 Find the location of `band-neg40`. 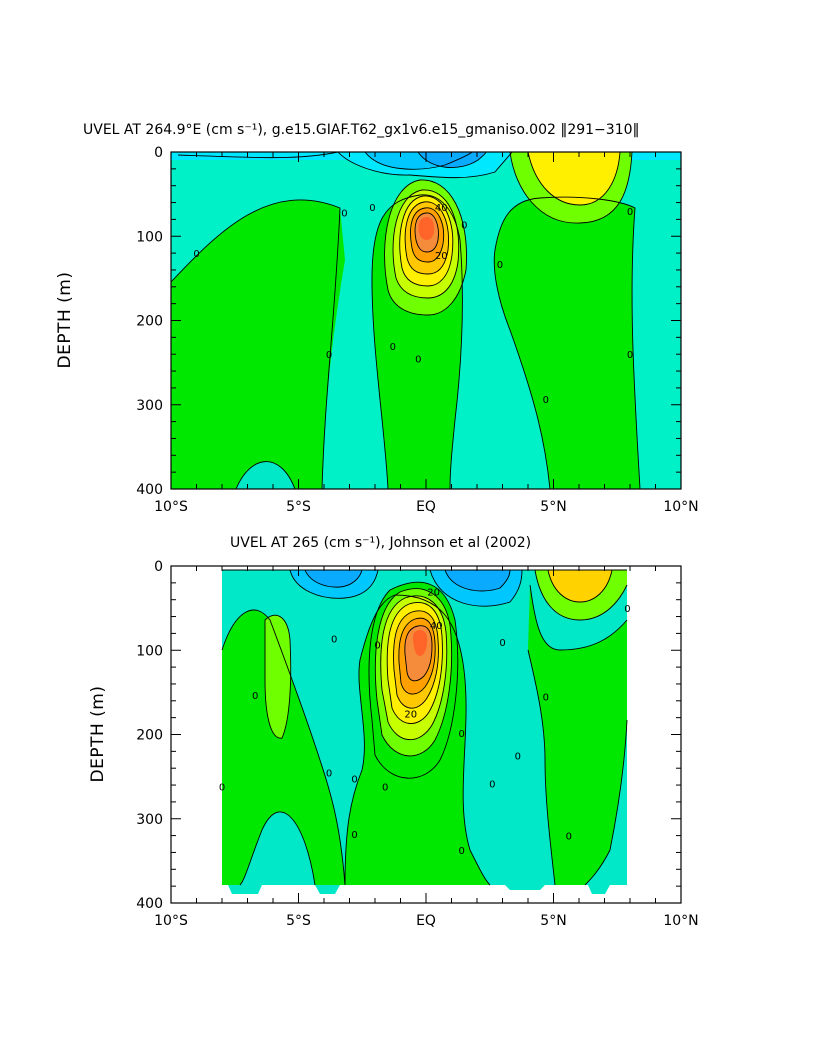

band-neg40 is located at coordinates (452, 160).